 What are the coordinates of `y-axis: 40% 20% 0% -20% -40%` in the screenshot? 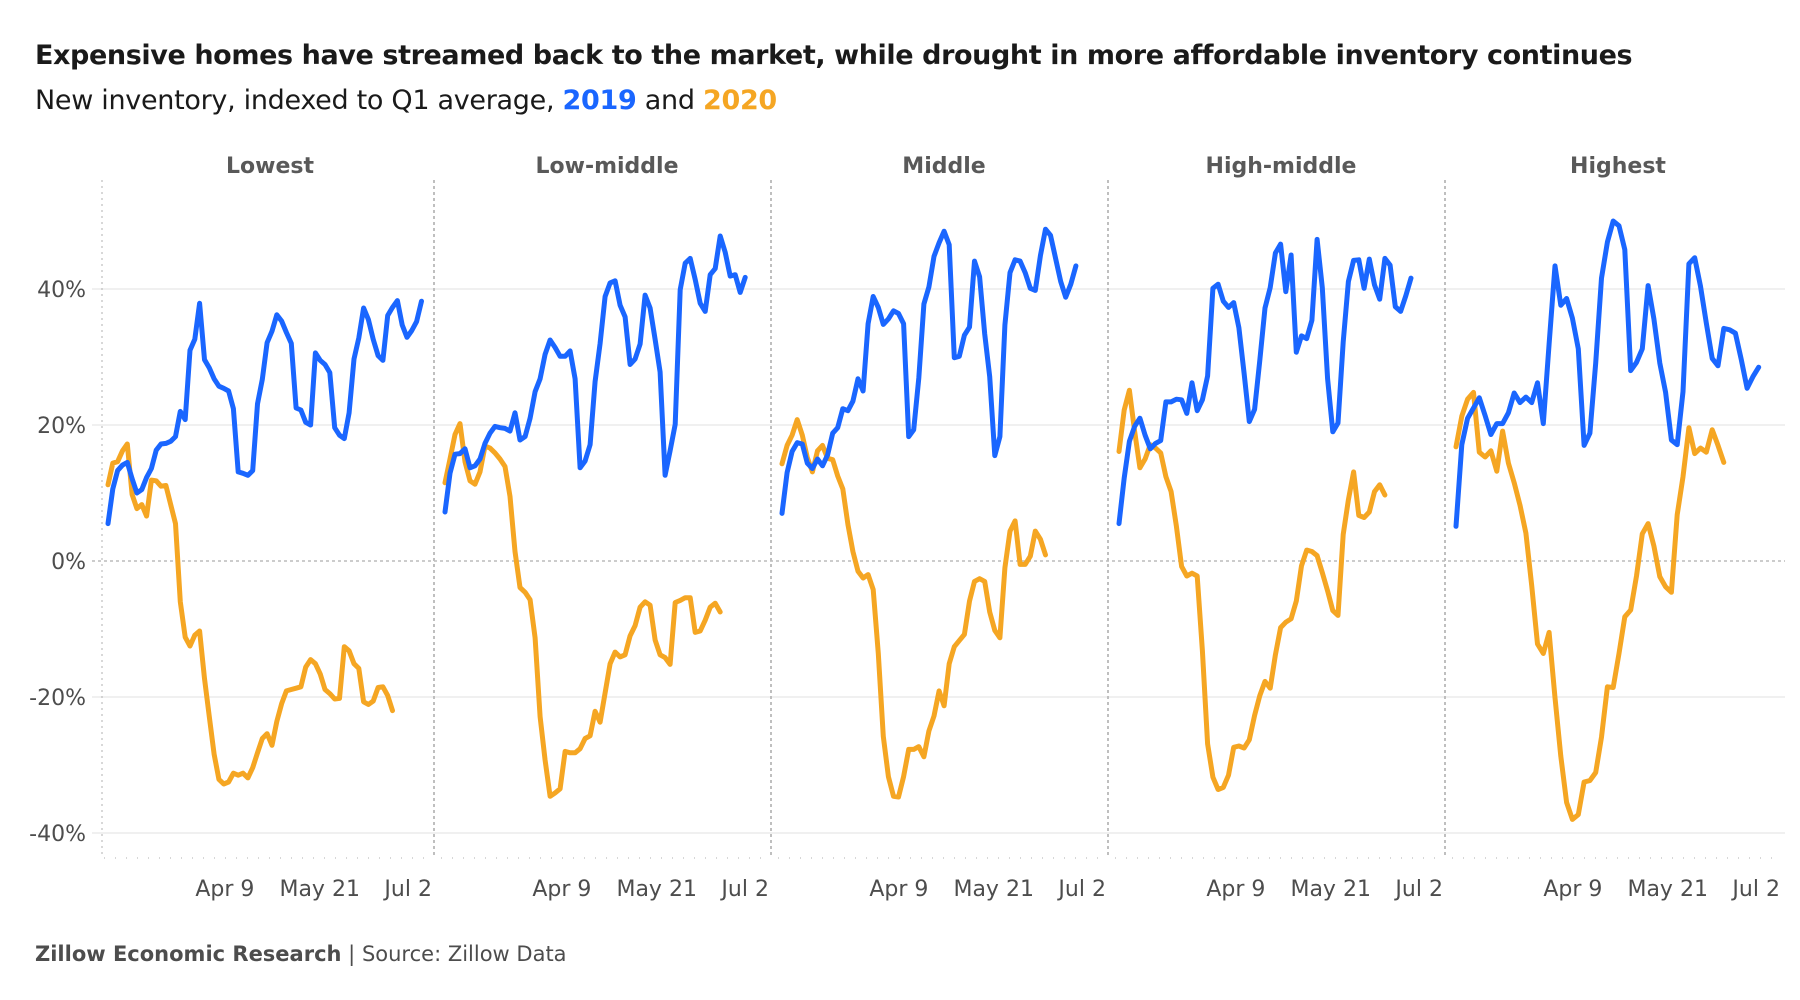 It's located at (57, 562).